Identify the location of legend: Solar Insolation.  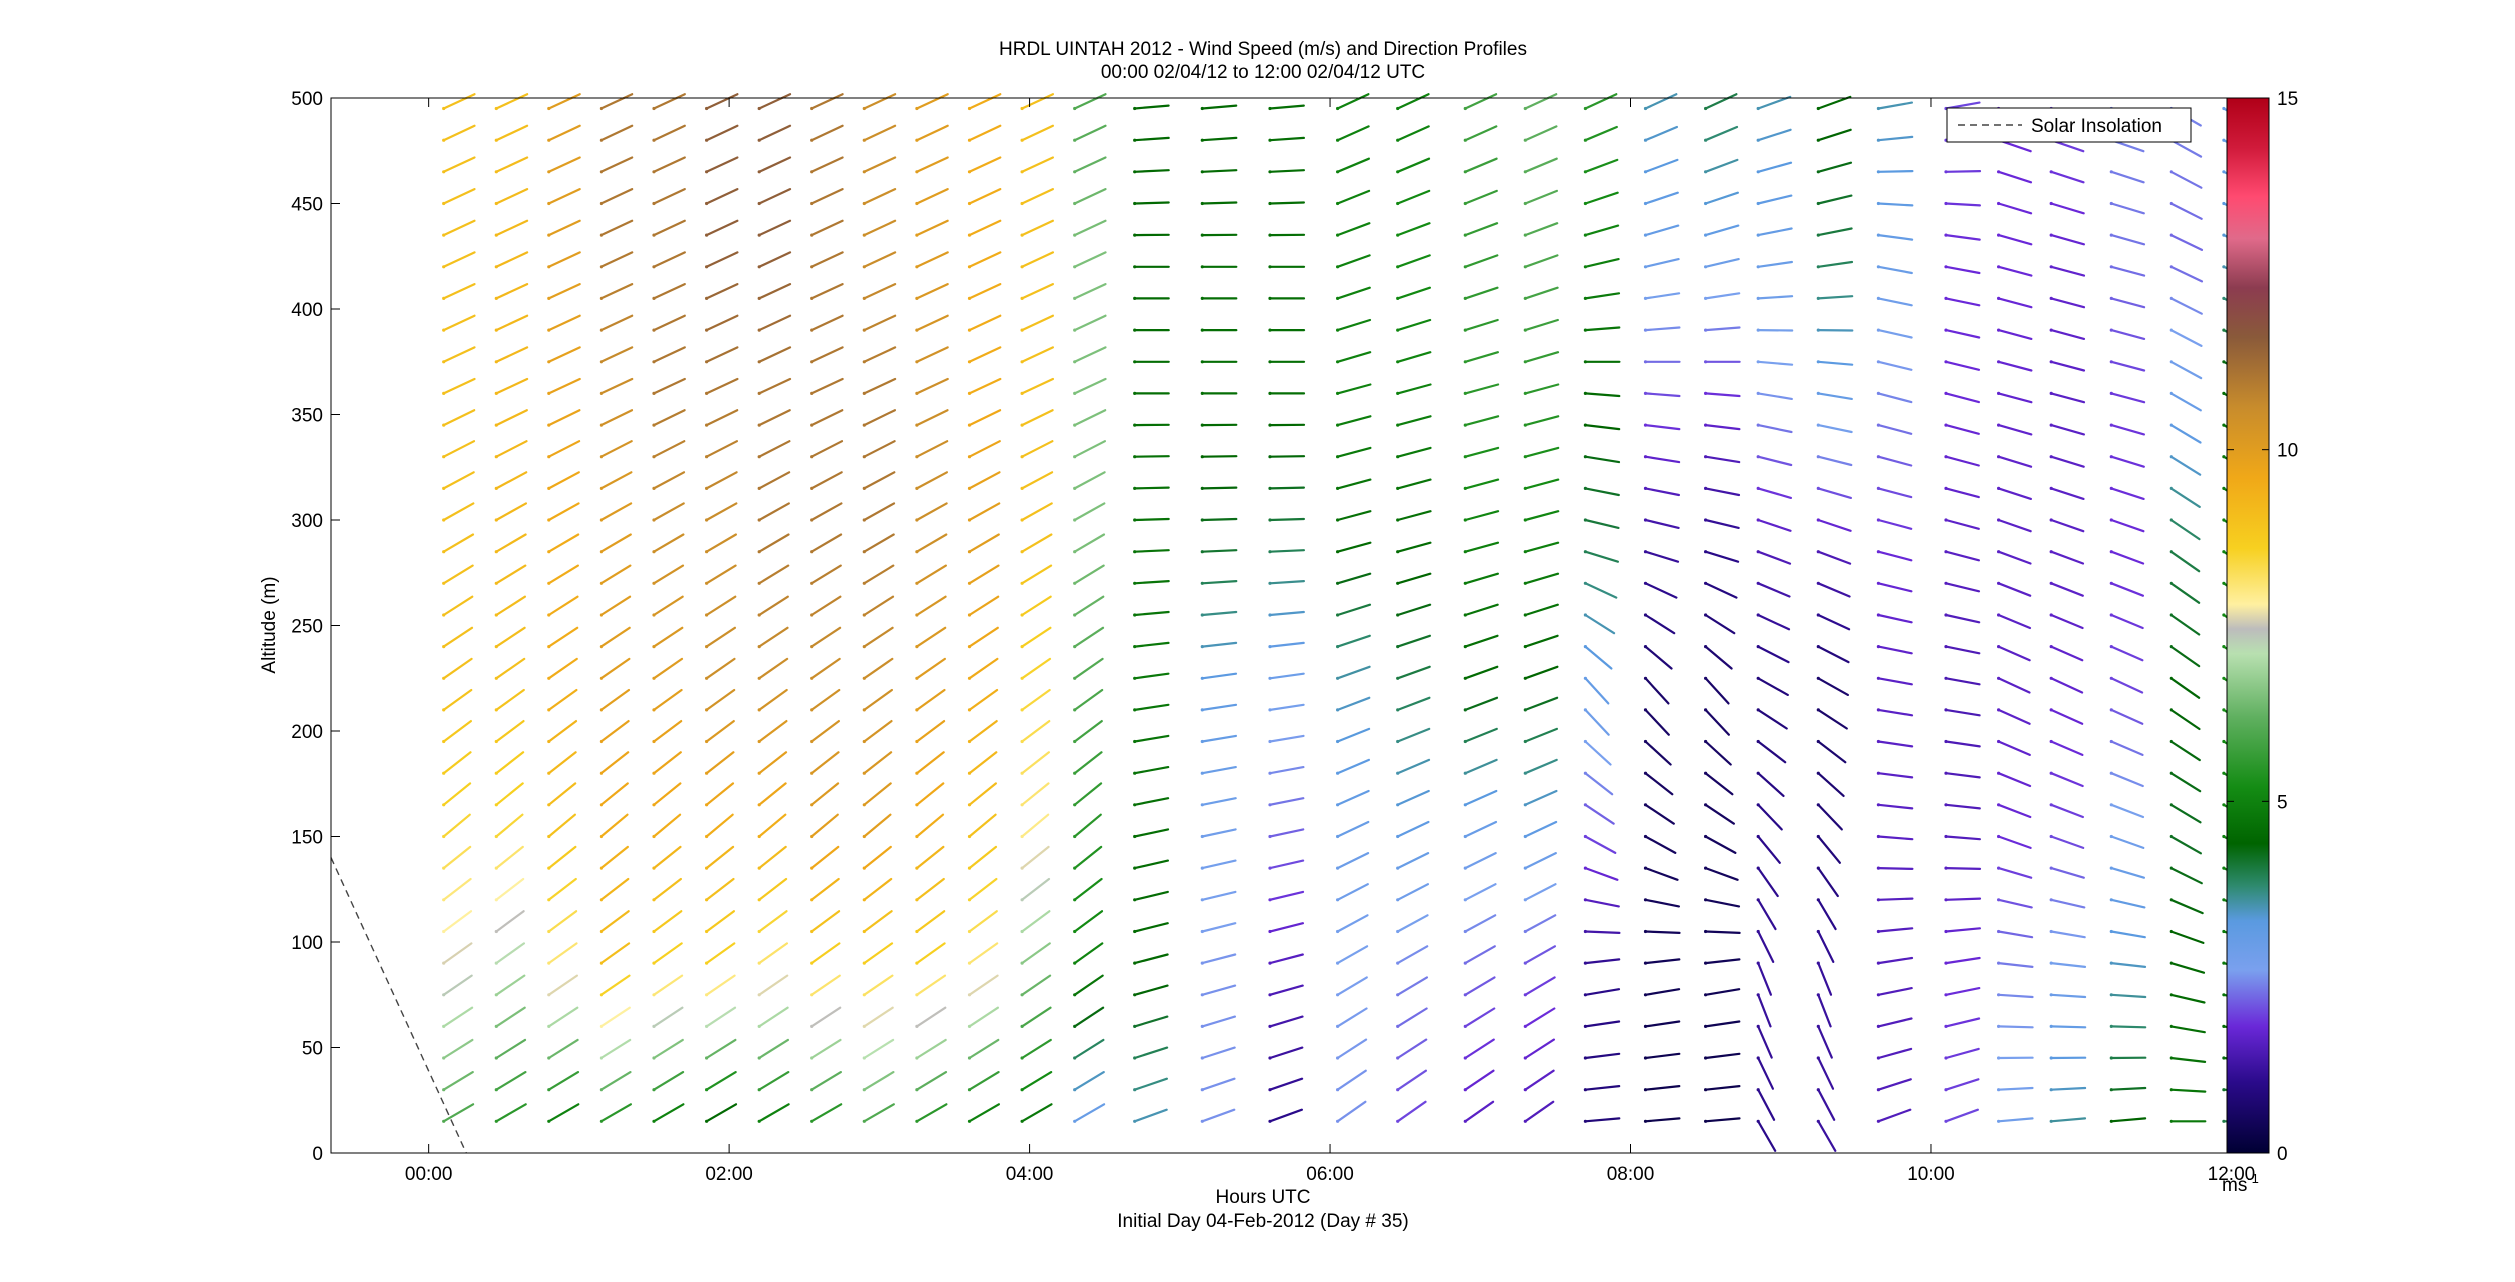
(2069, 125).